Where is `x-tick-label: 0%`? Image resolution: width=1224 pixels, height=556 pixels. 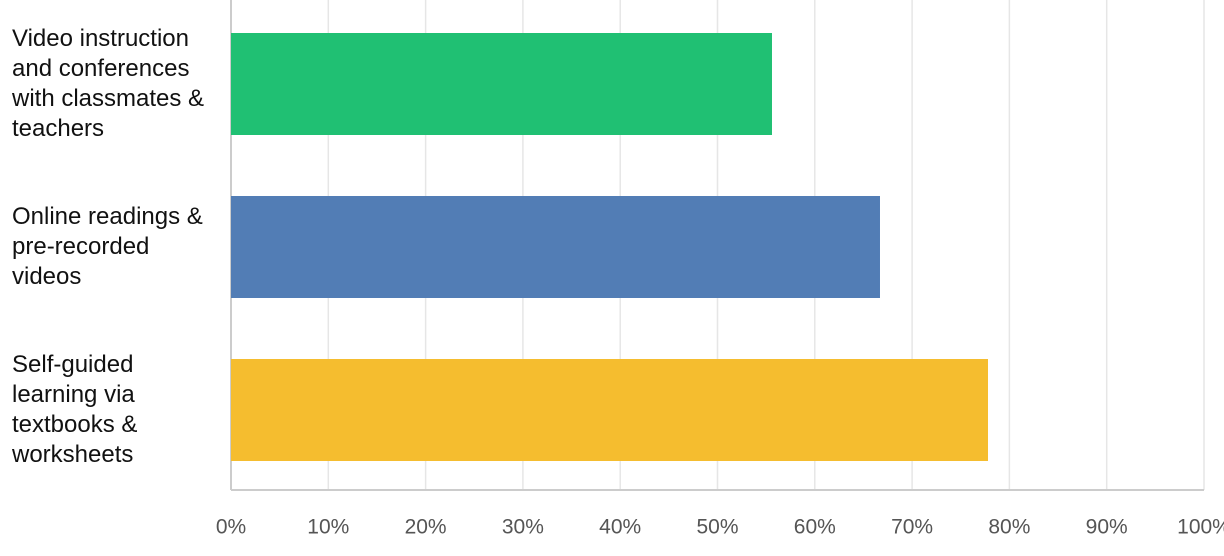 x-tick-label: 0% is located at coordinates (231, 527).